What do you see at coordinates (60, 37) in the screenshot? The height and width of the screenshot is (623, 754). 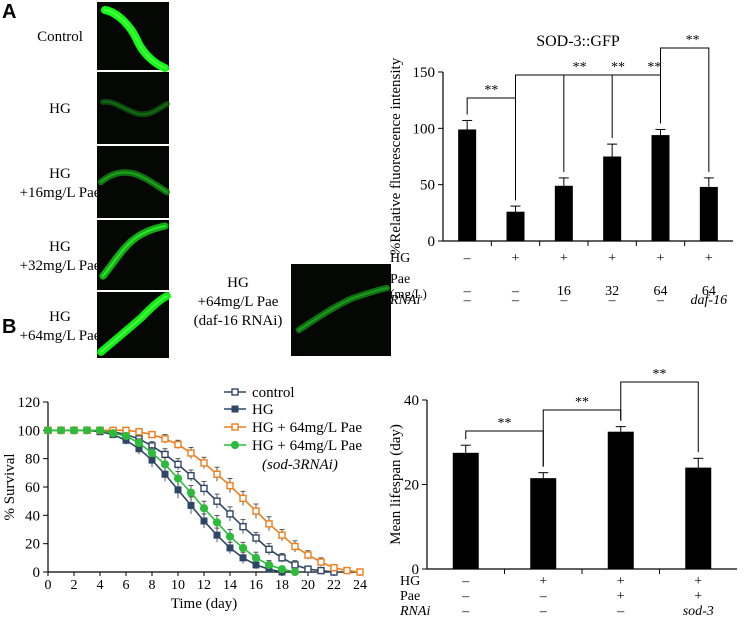 I see `micrograph-label: Control` at bounding box center [60, 37].